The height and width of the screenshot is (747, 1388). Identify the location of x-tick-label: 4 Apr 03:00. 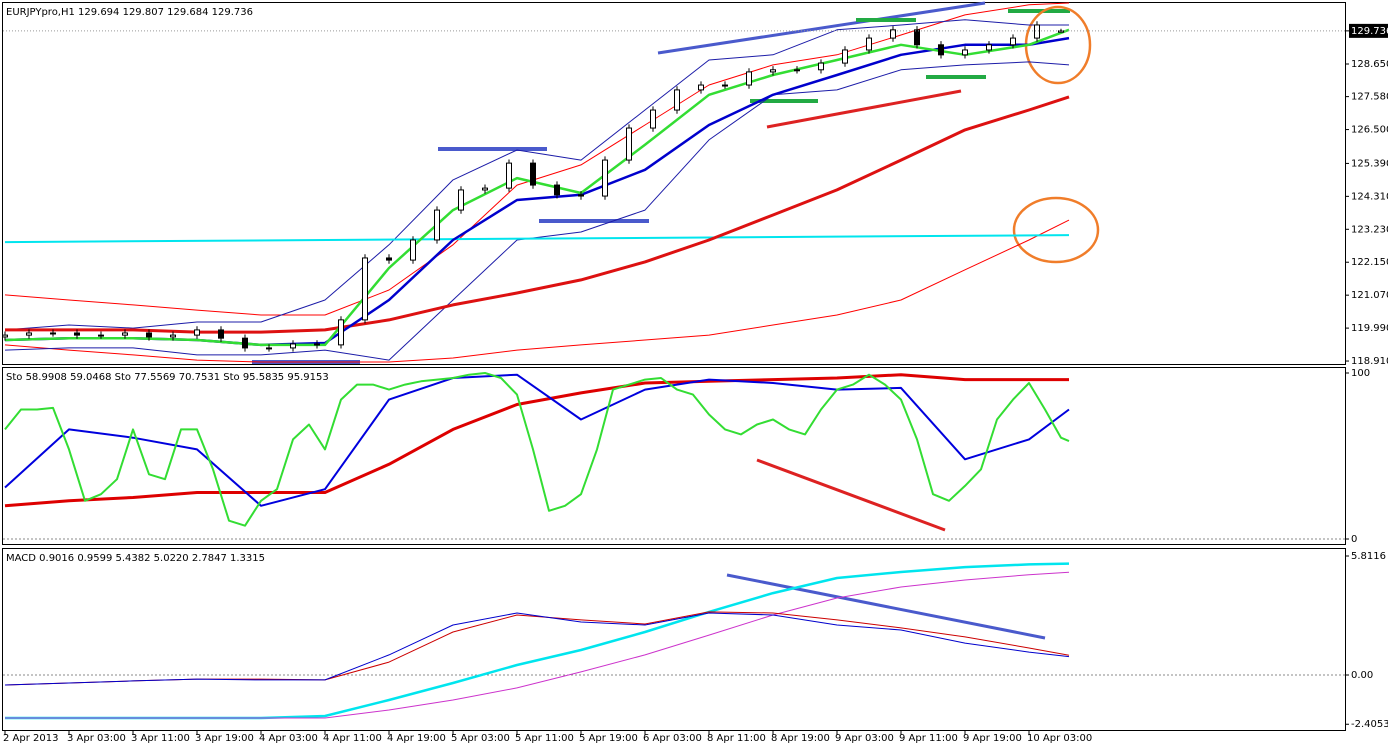
(288, 738).